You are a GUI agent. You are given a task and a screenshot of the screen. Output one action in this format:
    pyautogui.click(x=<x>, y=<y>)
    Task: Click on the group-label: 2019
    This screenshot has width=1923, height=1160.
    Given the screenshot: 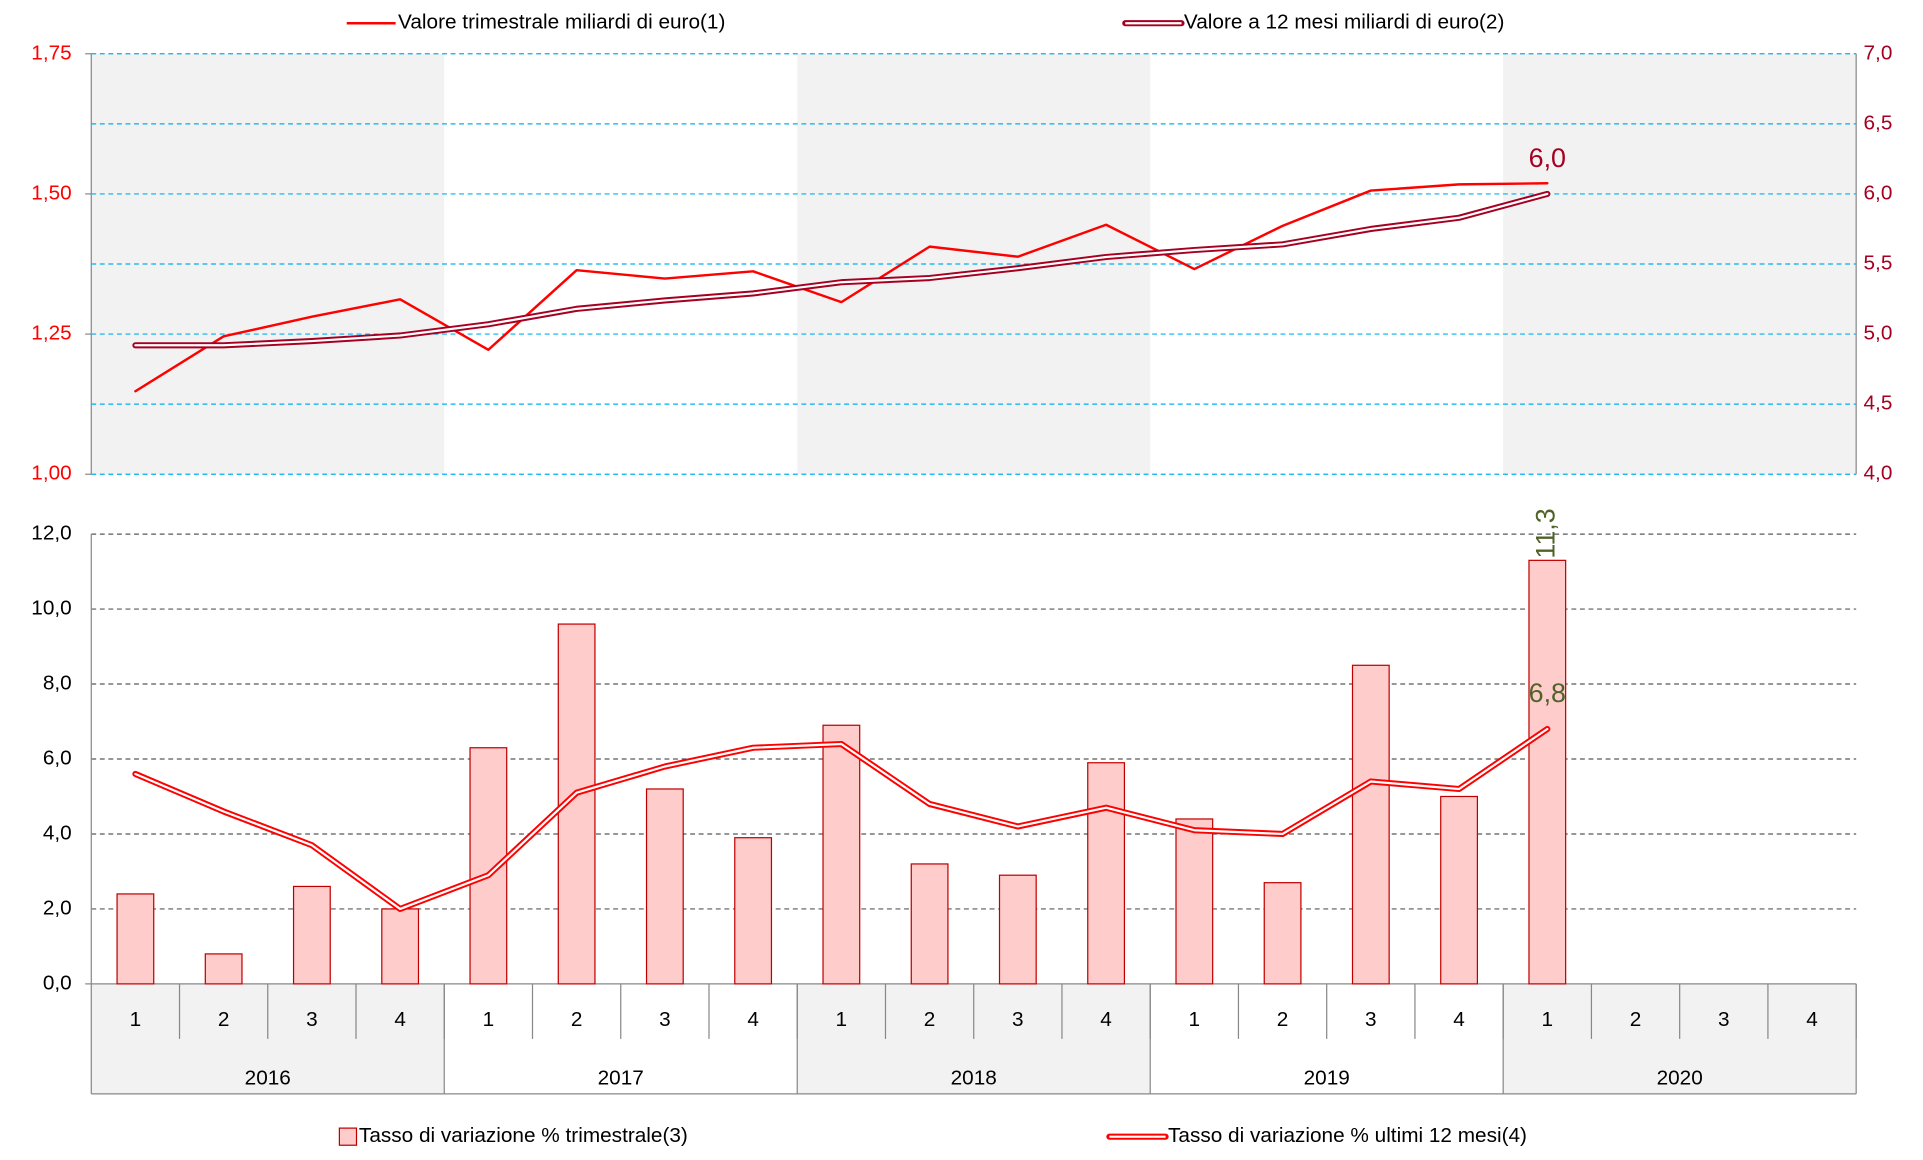 What is the action you would take?
    pyautogui.click(x=1327, y=1078)
    